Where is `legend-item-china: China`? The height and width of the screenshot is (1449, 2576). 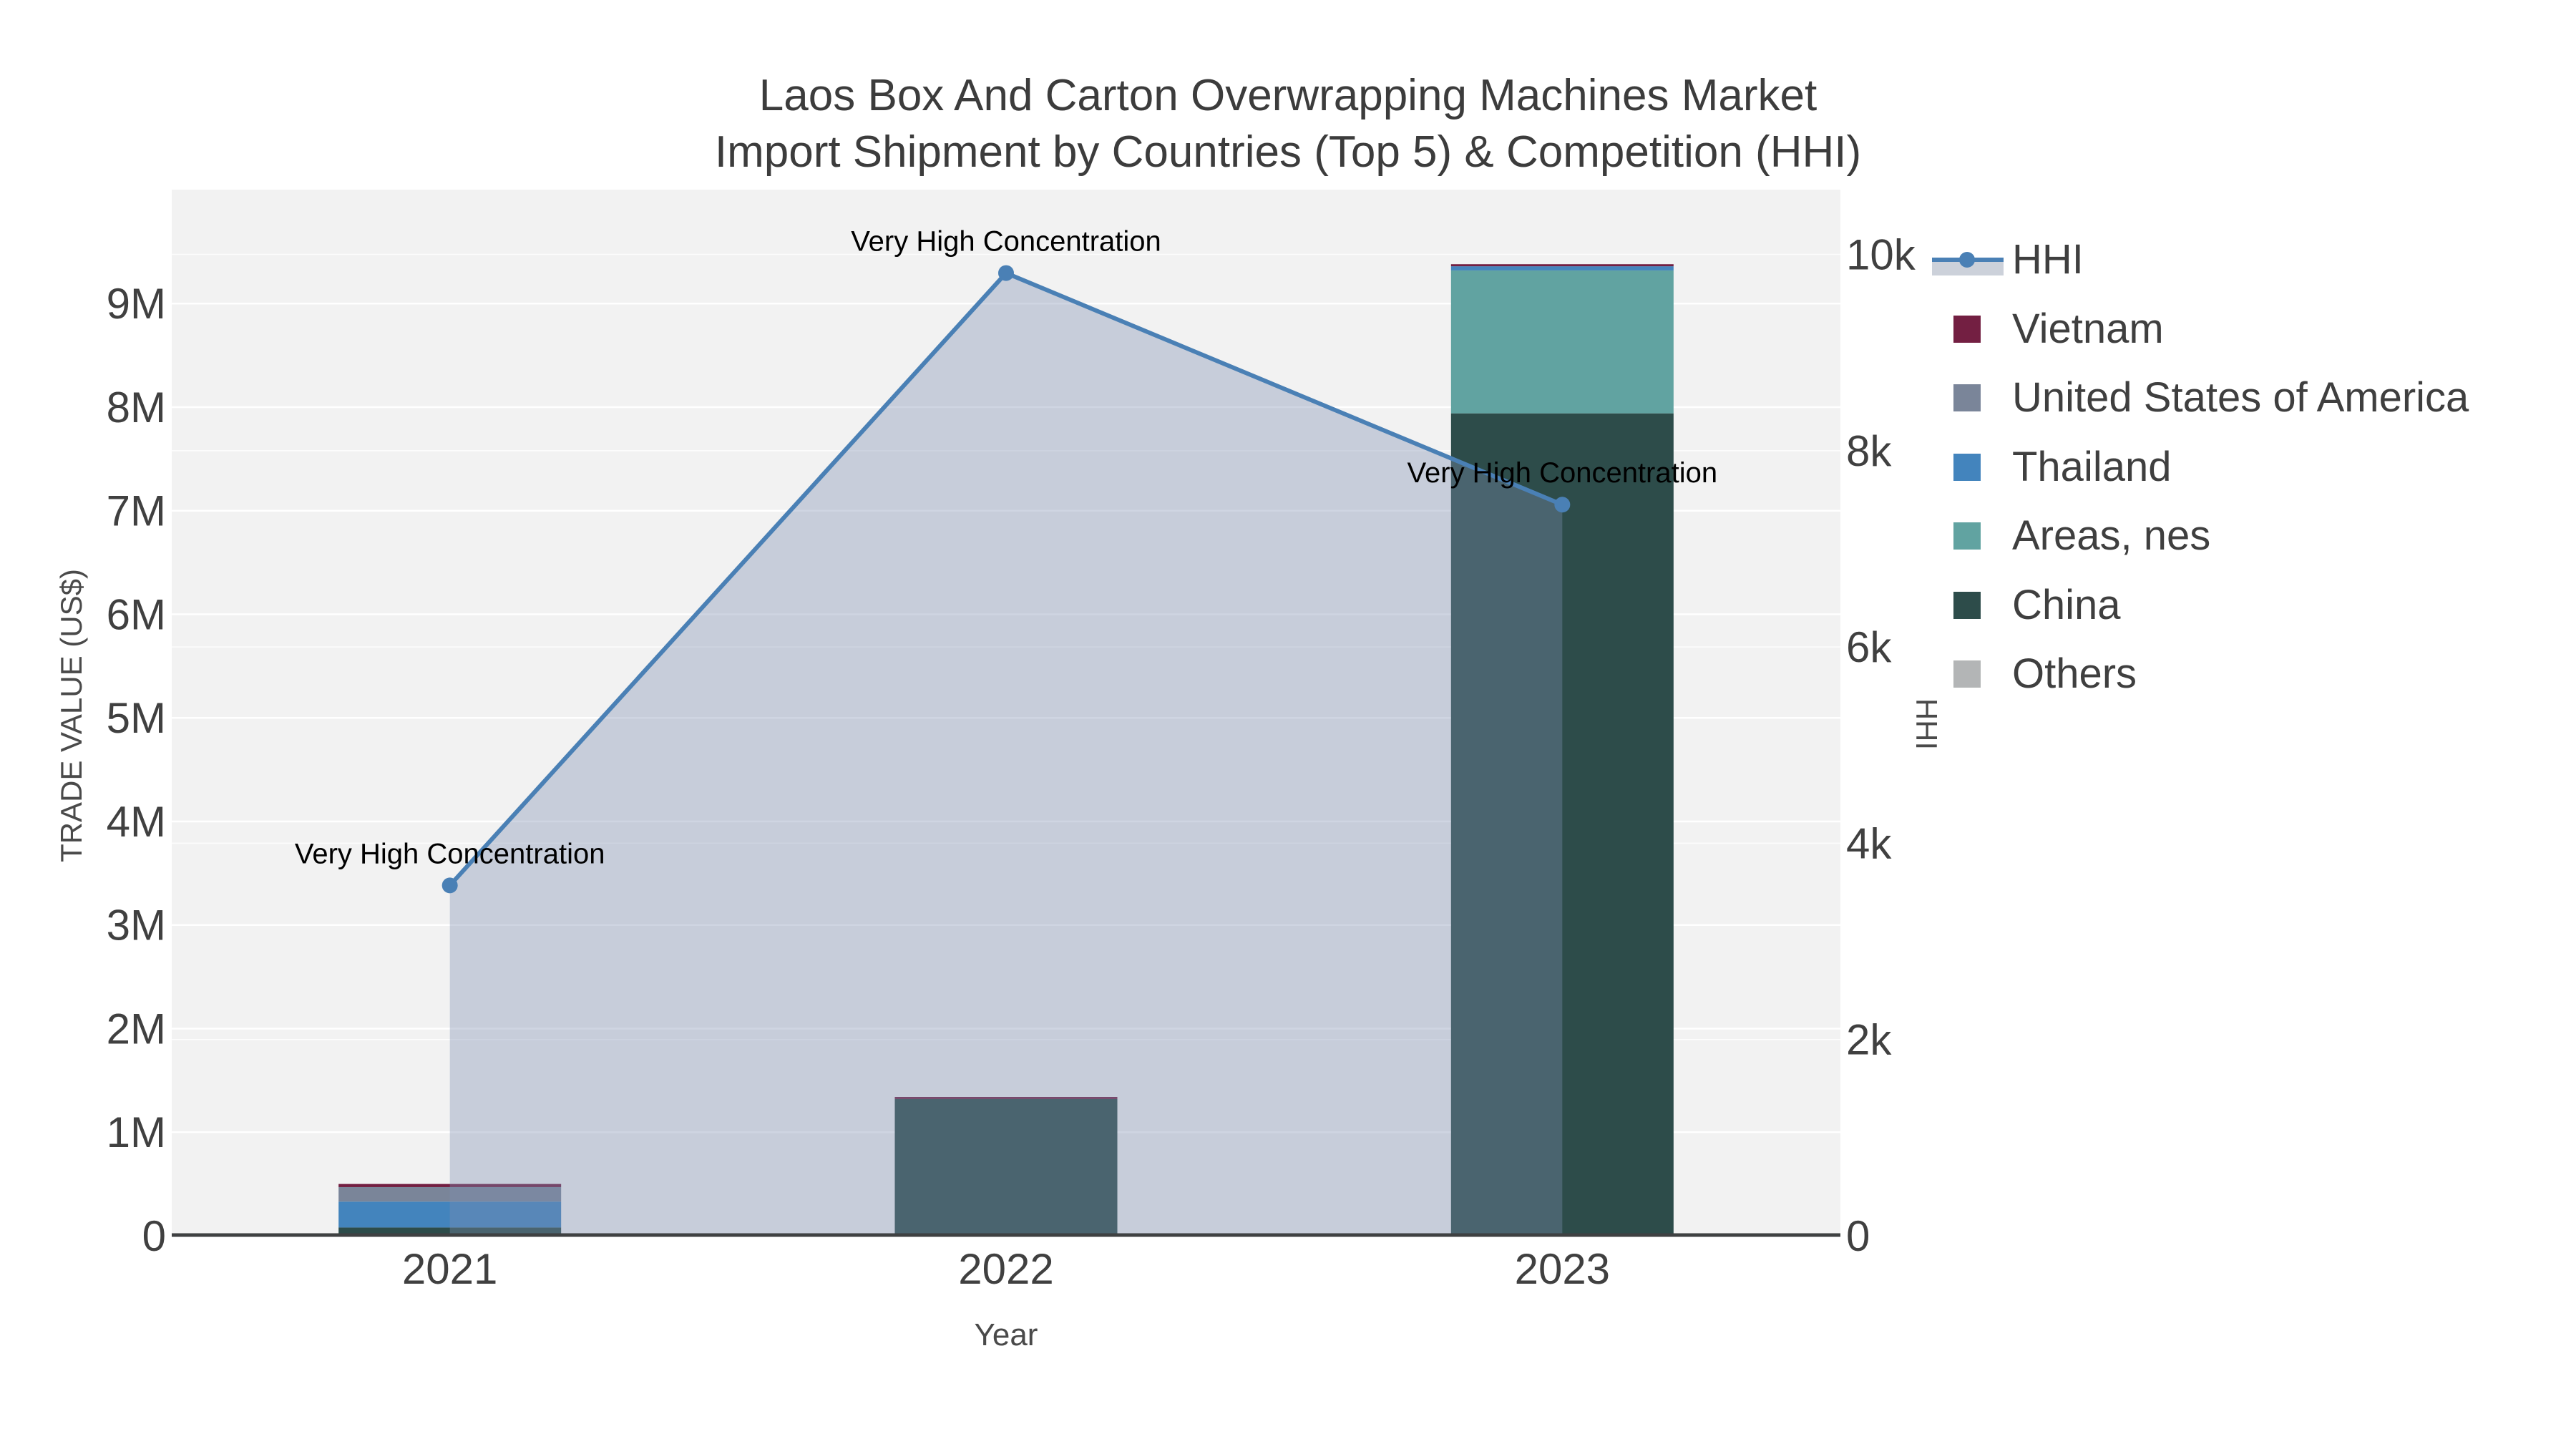 legend-item-china: China is located at coordinates (2026, 605).